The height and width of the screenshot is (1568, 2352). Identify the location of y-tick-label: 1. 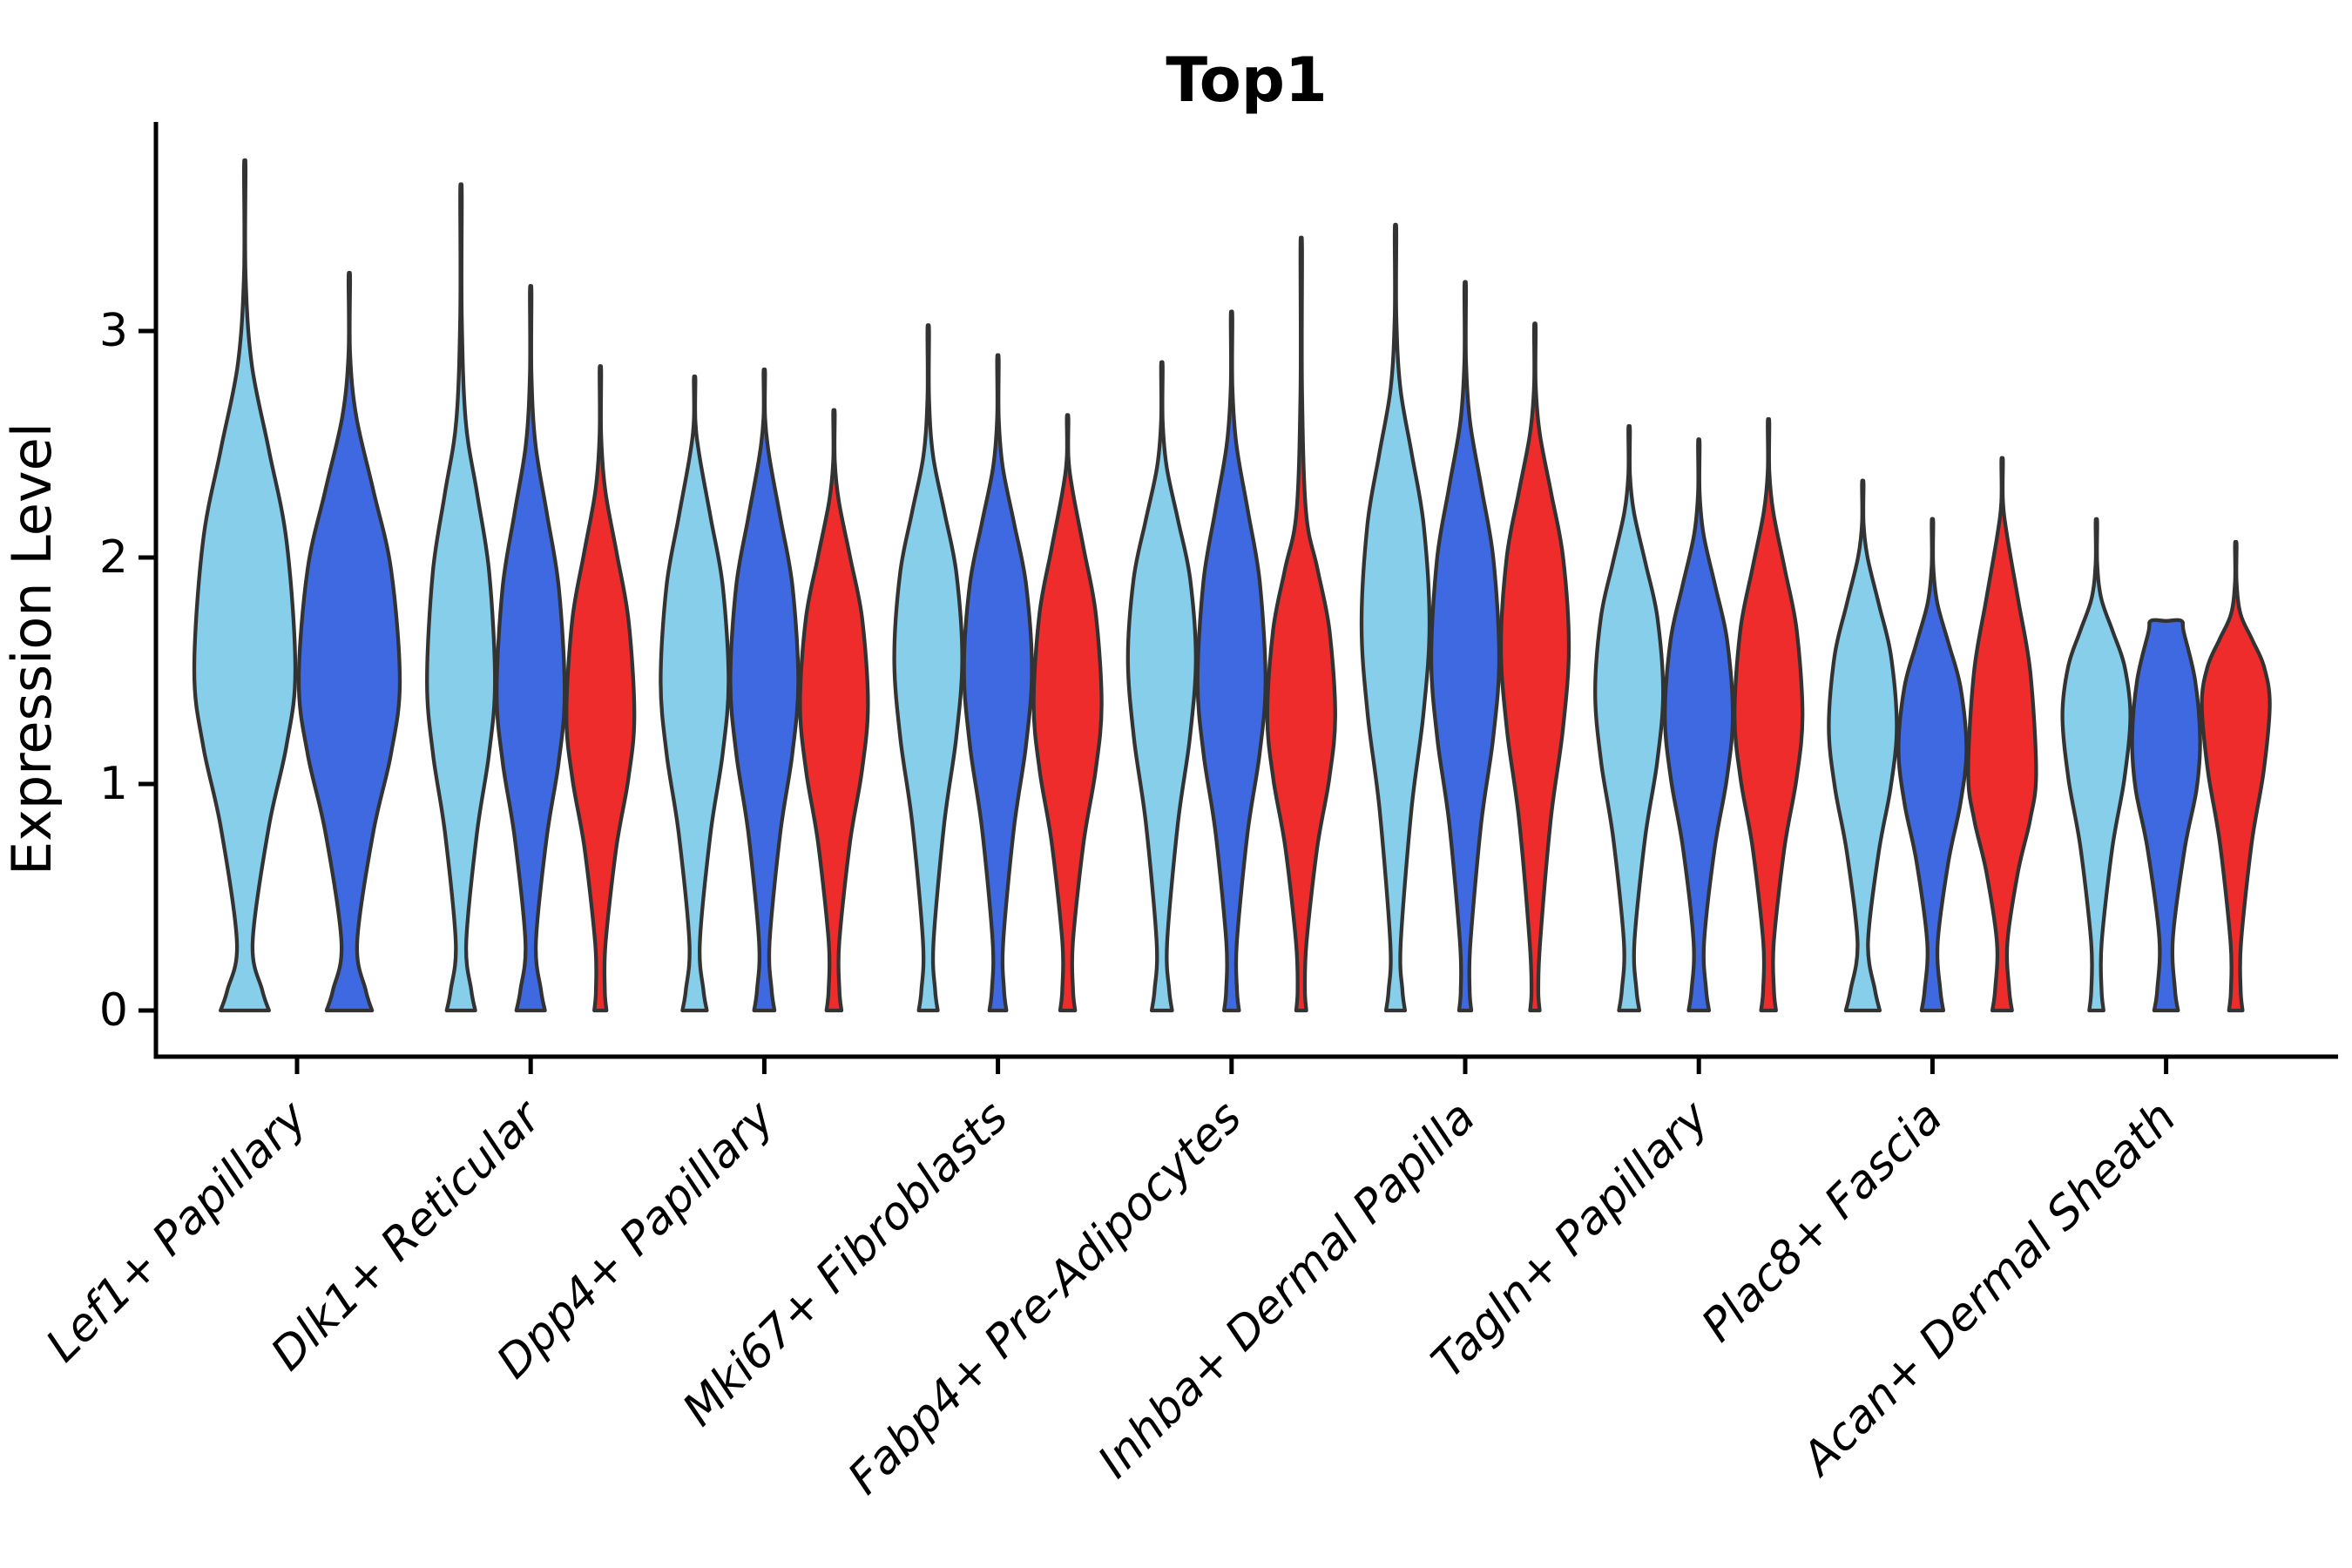
(114, 784).